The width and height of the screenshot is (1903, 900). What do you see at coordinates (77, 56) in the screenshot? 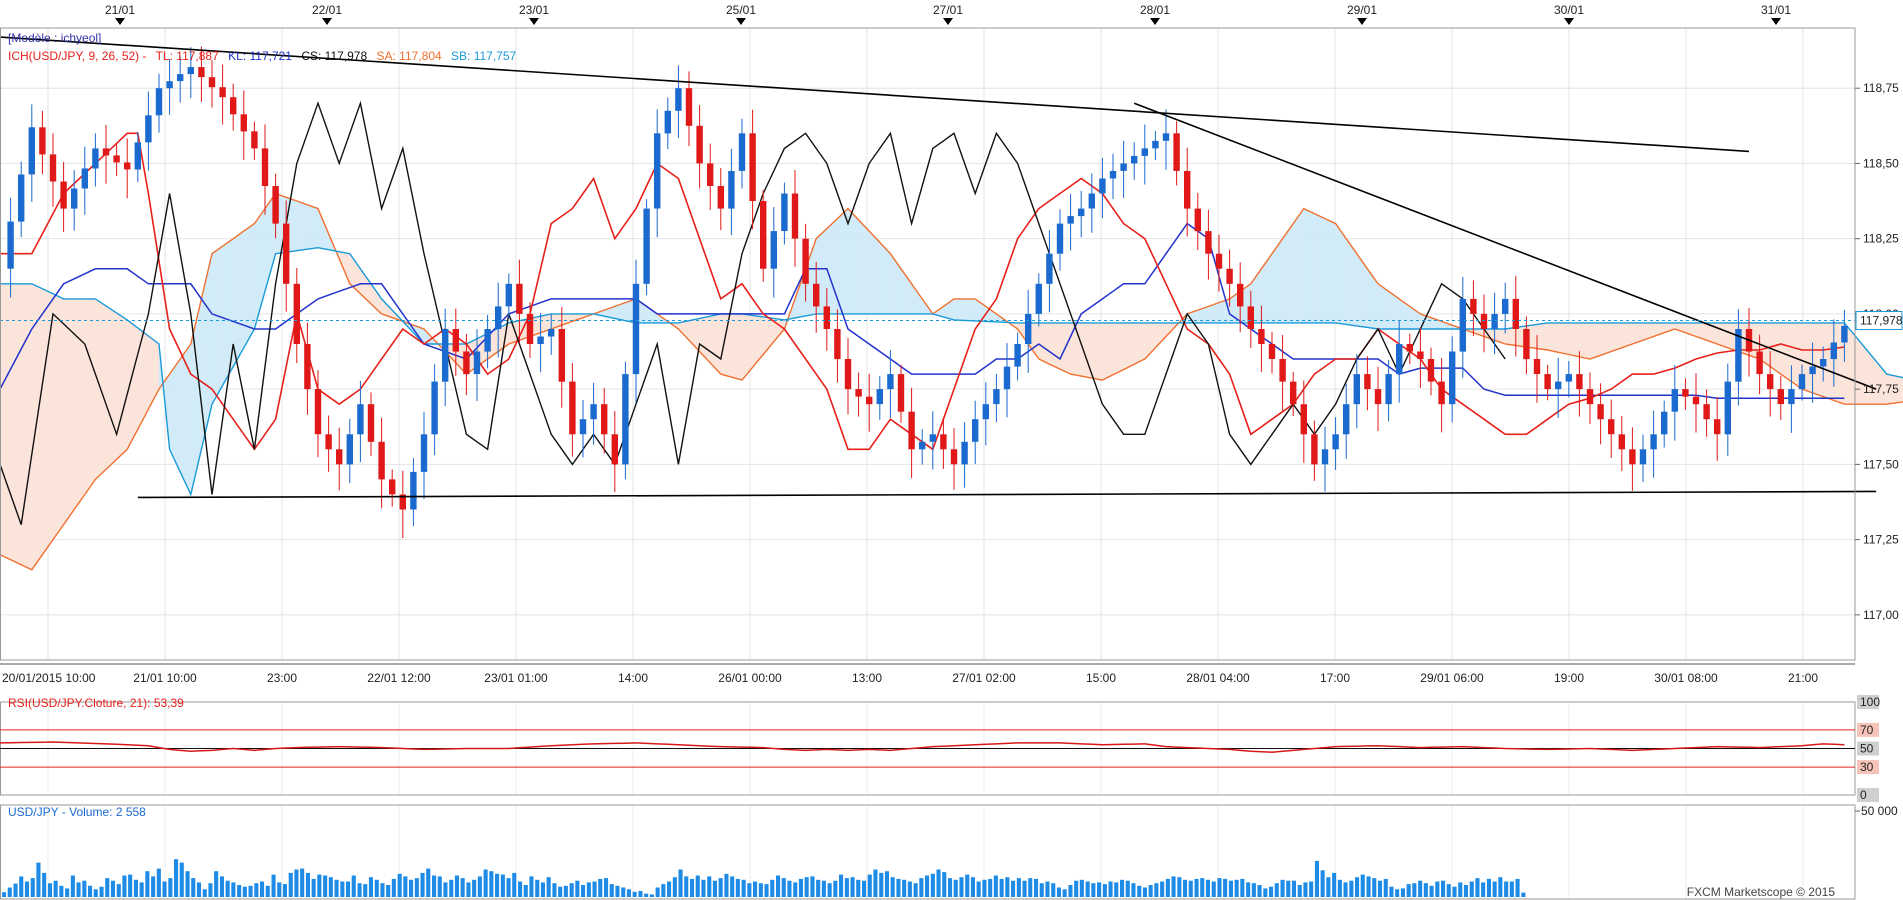
I see `legend-ich-prefix: ICH(USD/JPY, 9, 26, 52) -` at bounding box center [77, 56].